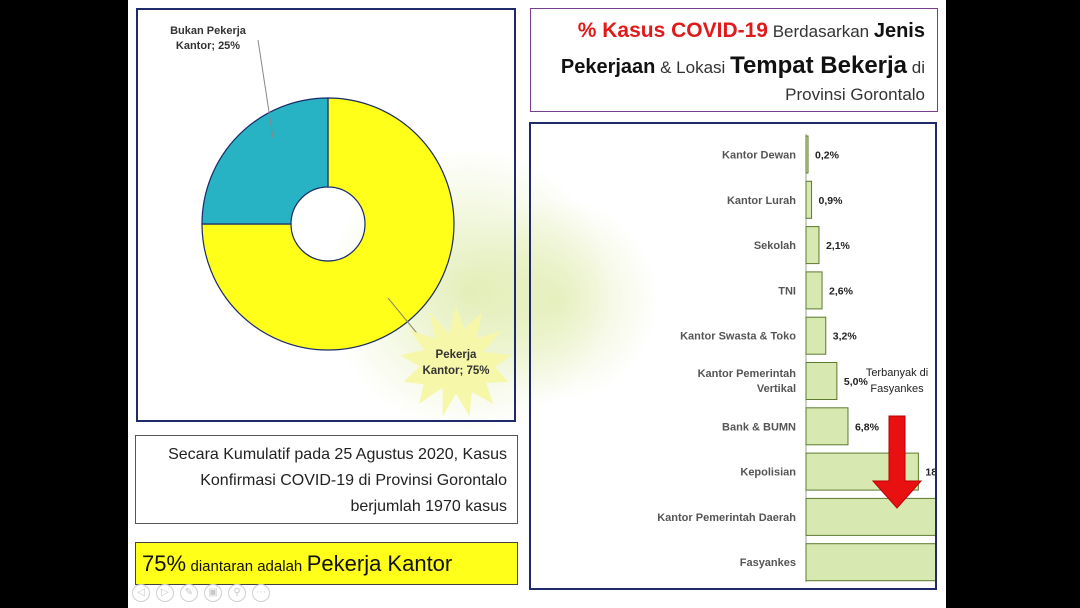  I want to click on title-tempat-bekerja: Tempat Bekerja, so click(819, 65).